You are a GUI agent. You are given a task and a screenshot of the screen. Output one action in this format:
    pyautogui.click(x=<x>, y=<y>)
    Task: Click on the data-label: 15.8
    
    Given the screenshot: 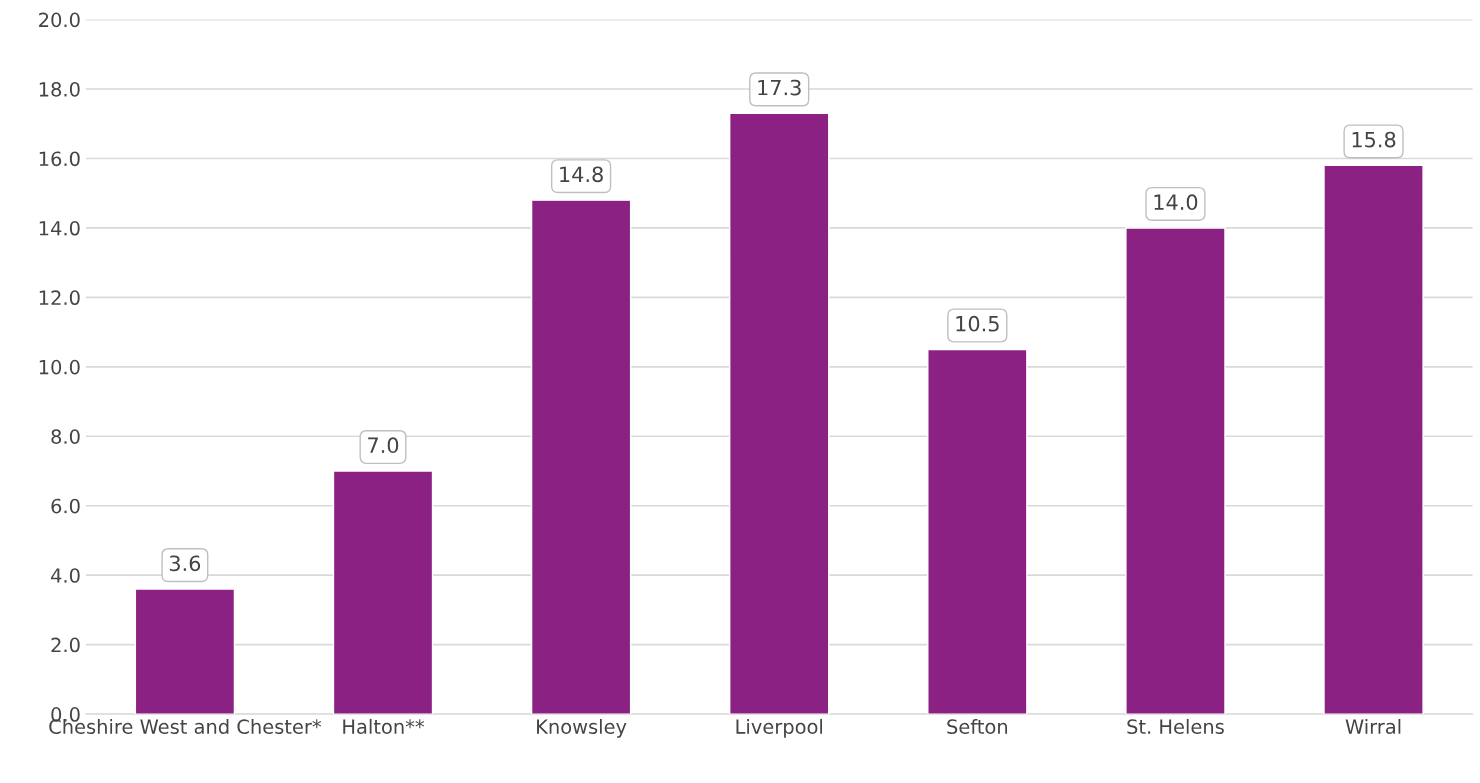 What is the action you would take?
    pyautogui.click(x=1374, y=139)
    